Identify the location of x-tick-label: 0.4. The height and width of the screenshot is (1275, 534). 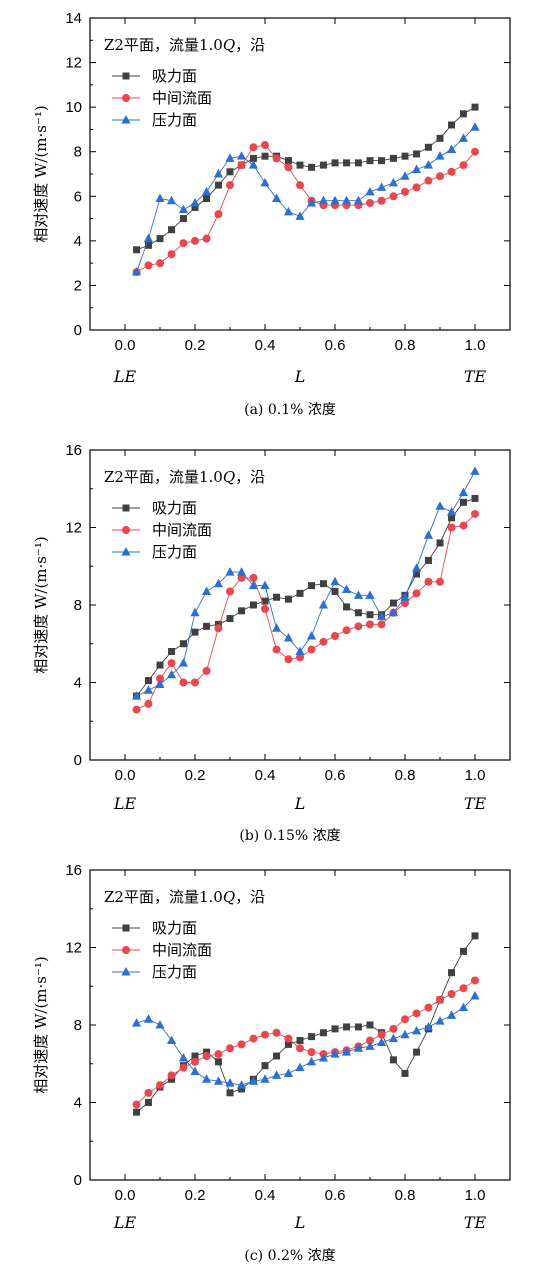
(265, 345).